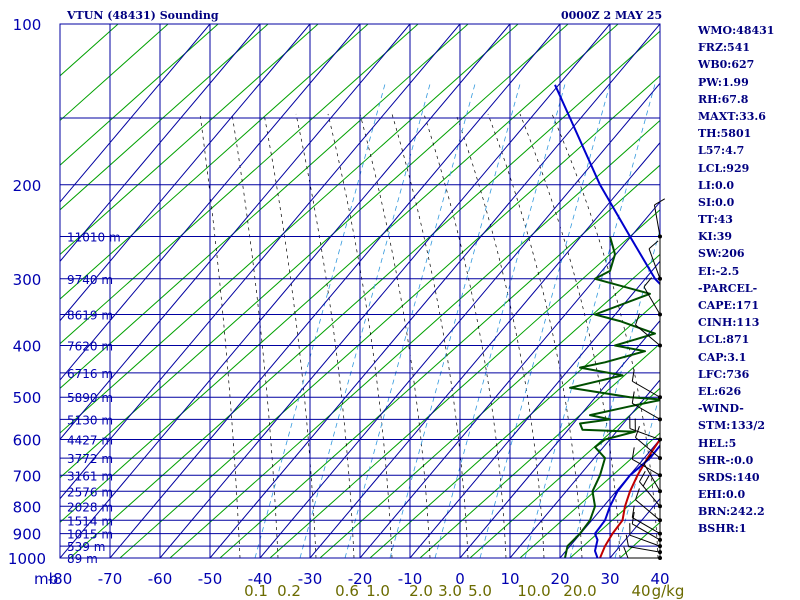 Image resolution: width=800 pixels, height=600 pixels. Describe the element at coordinates (716, 185) in the screenshot. I see `index-line: LI:0.0` at that location.